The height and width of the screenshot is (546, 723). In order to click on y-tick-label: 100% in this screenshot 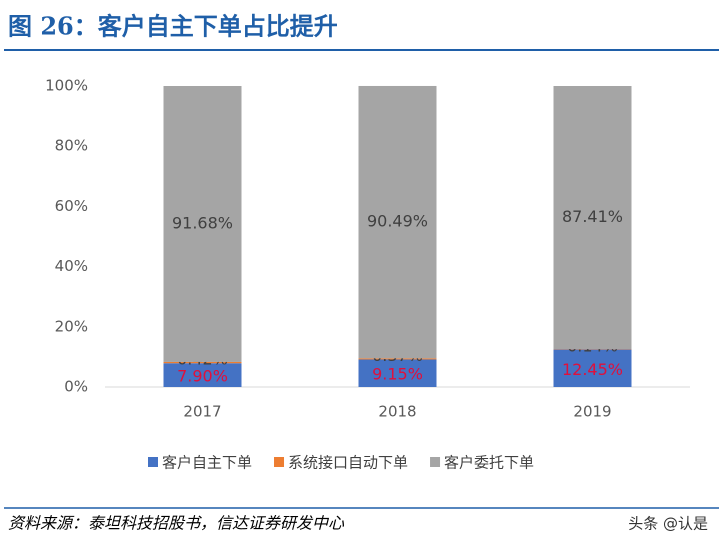, I will do `click(66, 86)`.